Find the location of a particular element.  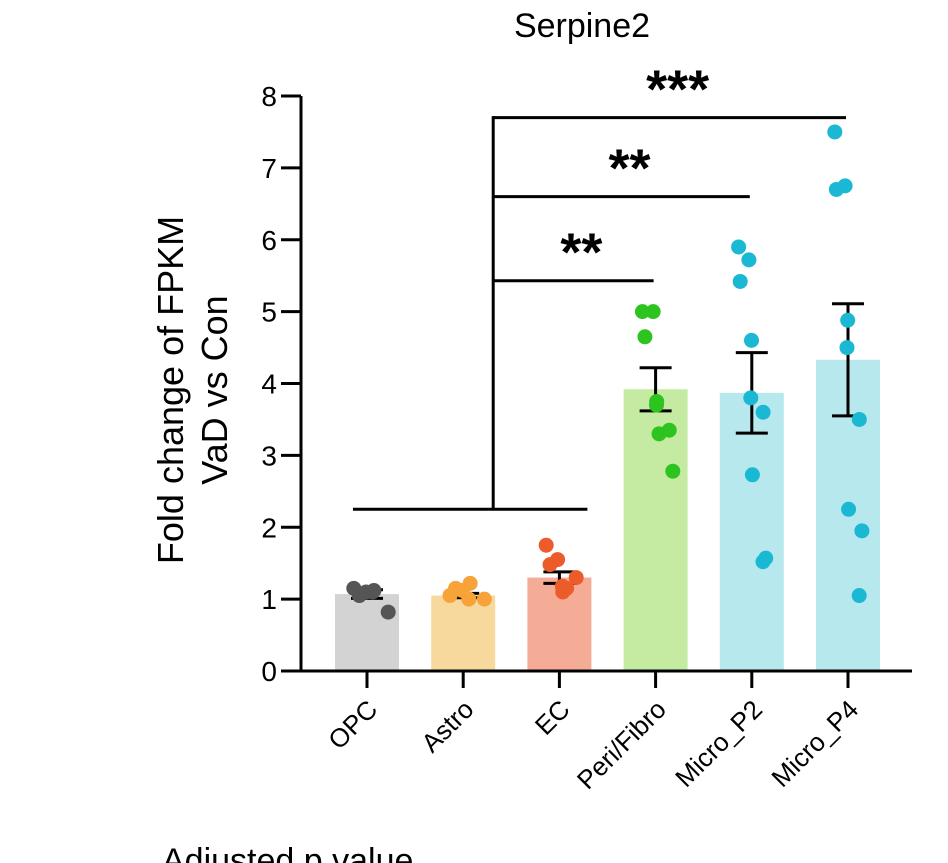

bar-micro-p2 is located at coordinates (751, 531).